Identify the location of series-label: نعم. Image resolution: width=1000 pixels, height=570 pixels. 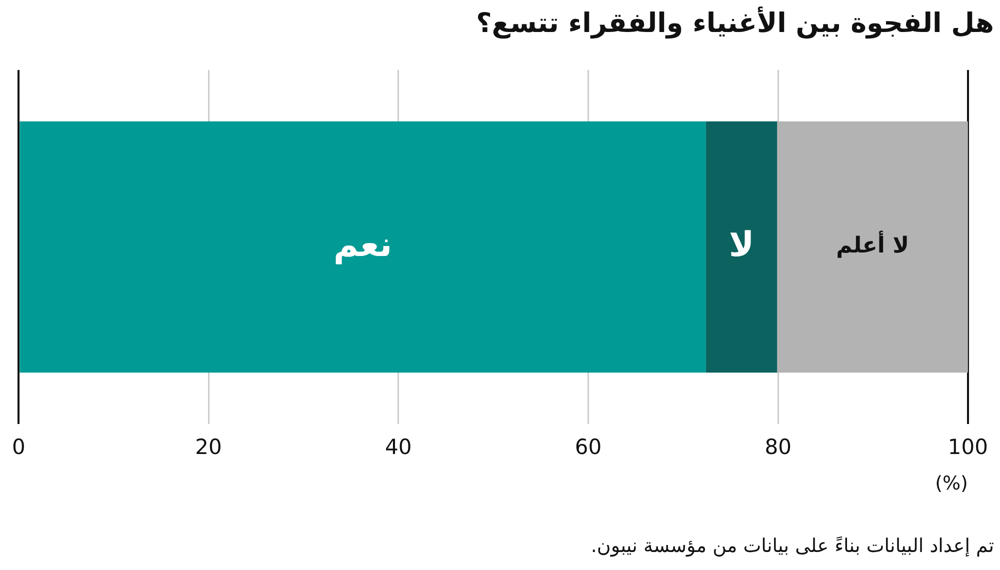
(363, 244).